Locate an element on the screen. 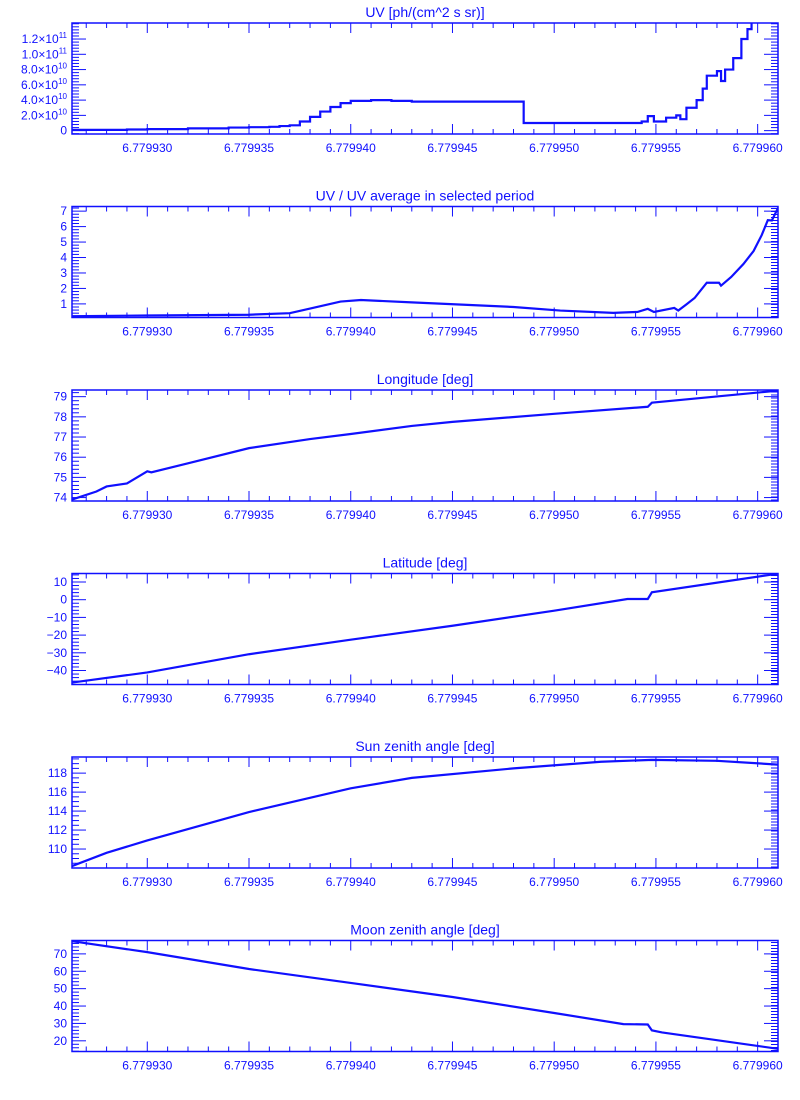  y-tick-label: 112 is located at coordinates (57, 830).